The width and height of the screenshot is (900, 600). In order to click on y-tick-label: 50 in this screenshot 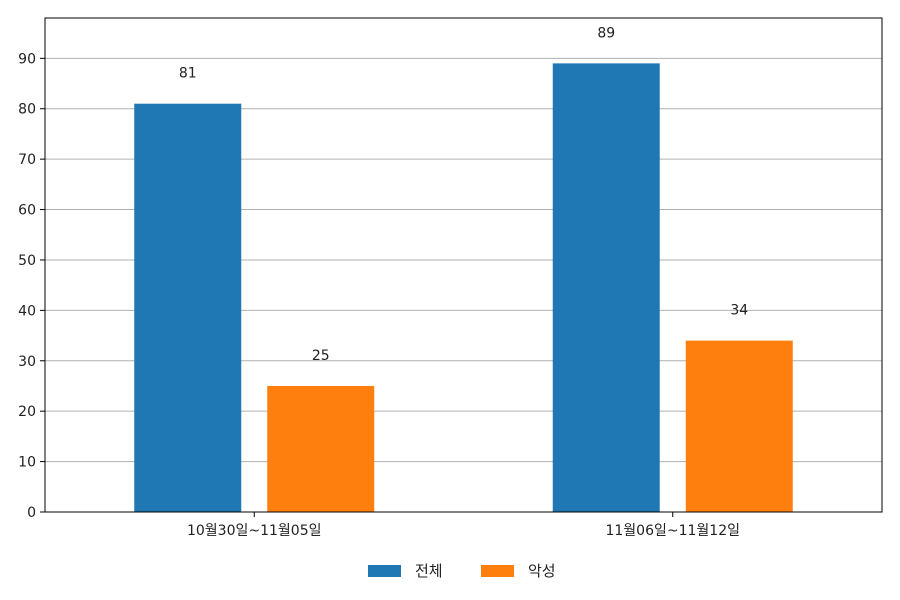, I will do `click(27, 261)`.